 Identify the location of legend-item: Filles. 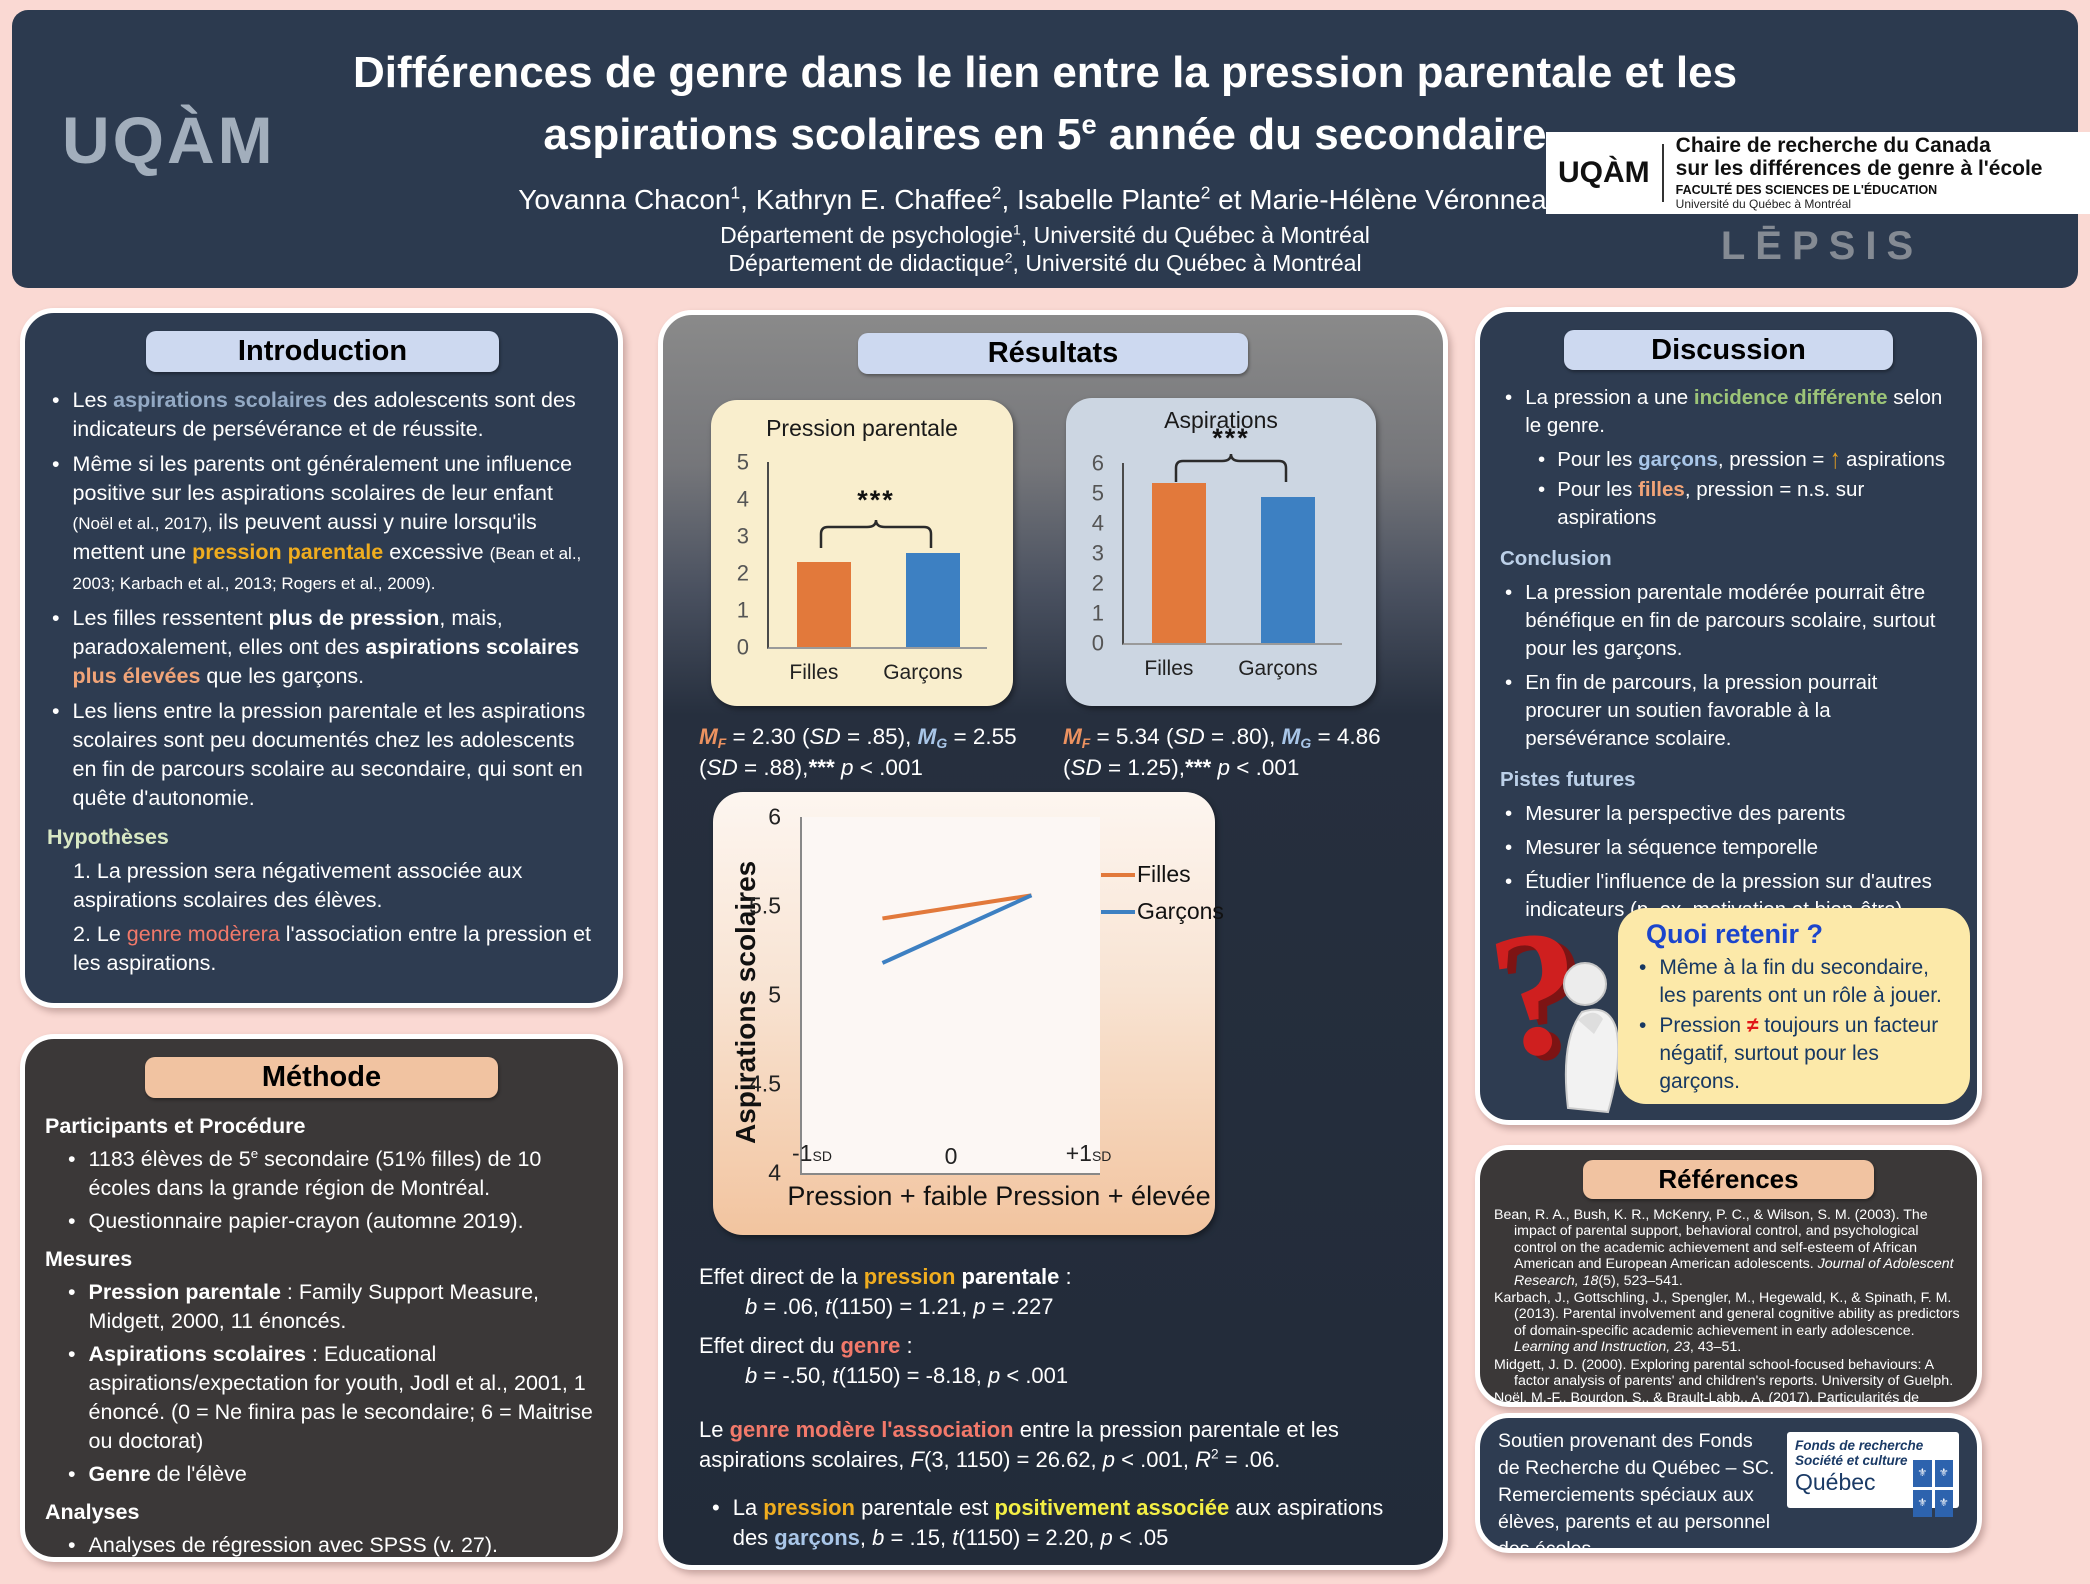
(1162, 874).